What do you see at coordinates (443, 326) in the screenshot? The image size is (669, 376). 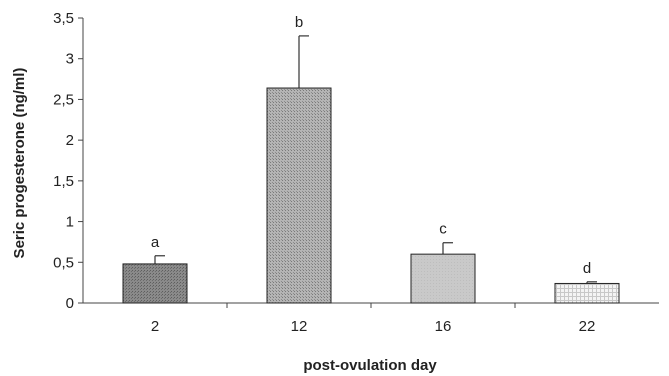 I see `x-tick-label: 16` at bounding box center [443, 326].